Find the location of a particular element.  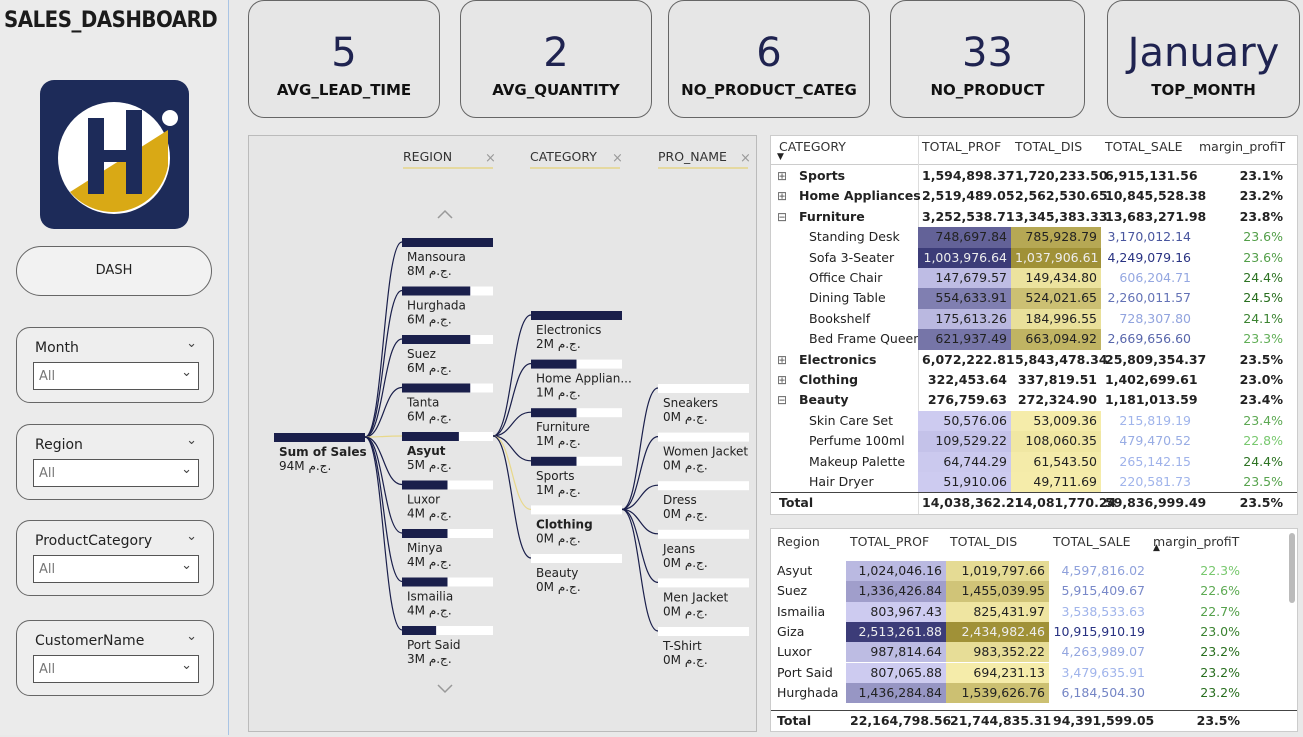

node-name: Men Jacket is located at coordinates (696, 597).